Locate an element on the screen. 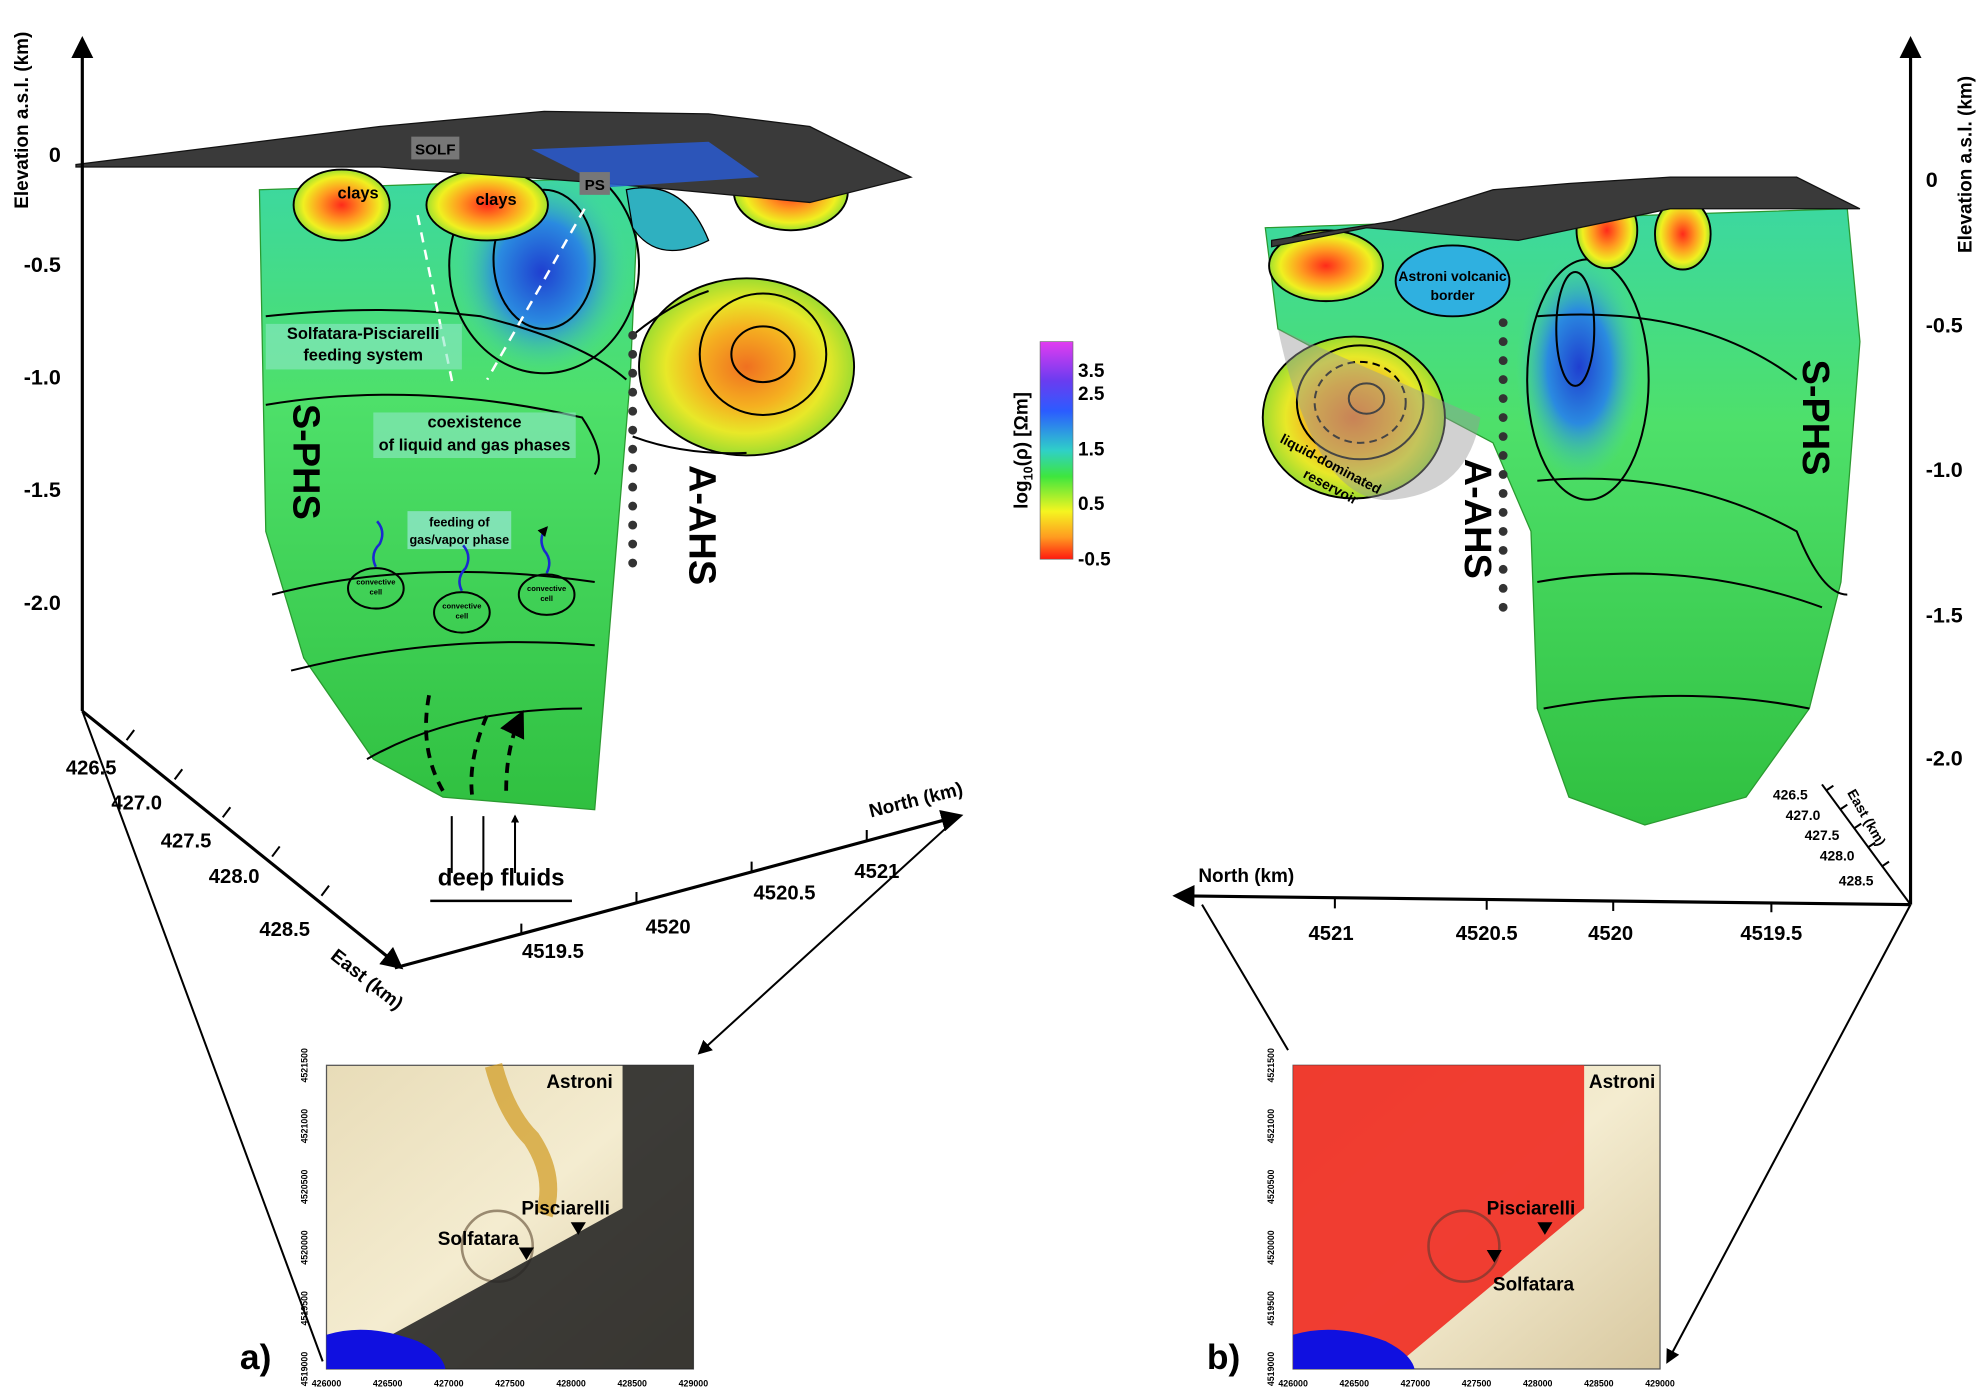 This screenshot has width=1984, height=1393. feeding-gas-label: gas/vapor phase is located at coordinates (459, 540).